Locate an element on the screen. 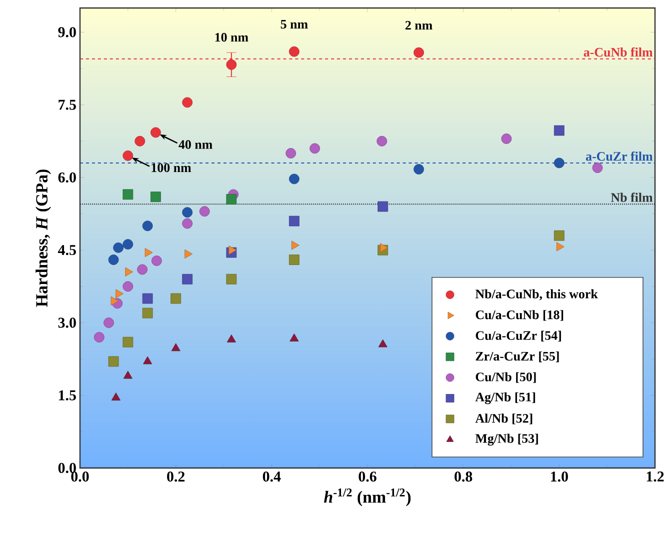 This screenshot has height=549, width=667. x-tick-label: 0.4 is located at coordinates (271, 477).